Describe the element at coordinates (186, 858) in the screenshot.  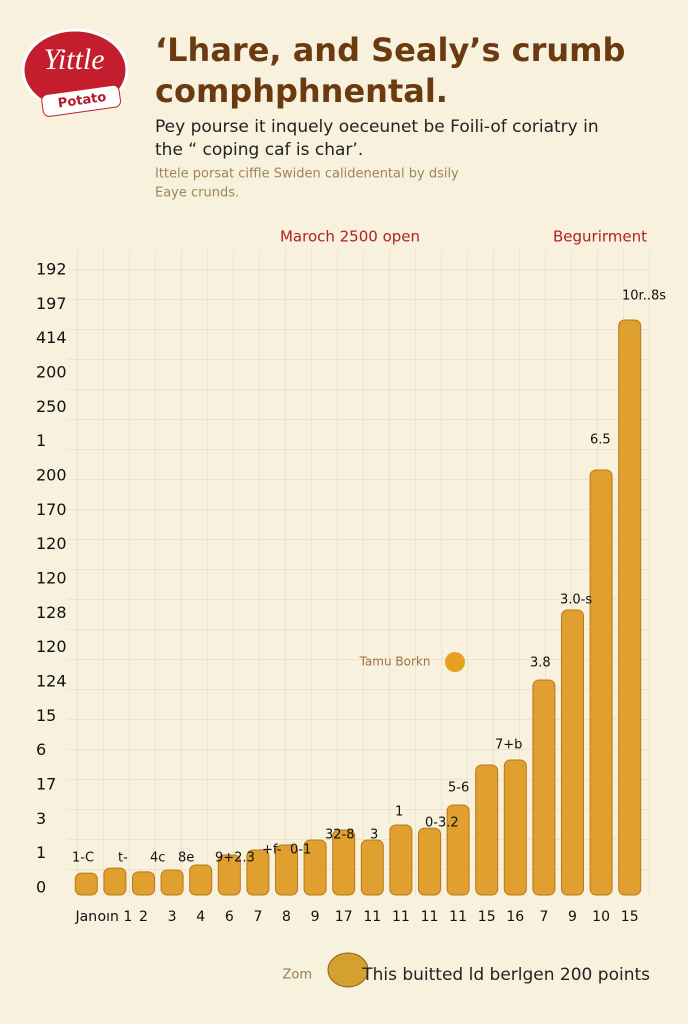
I see `annotation: 8e` at that location.